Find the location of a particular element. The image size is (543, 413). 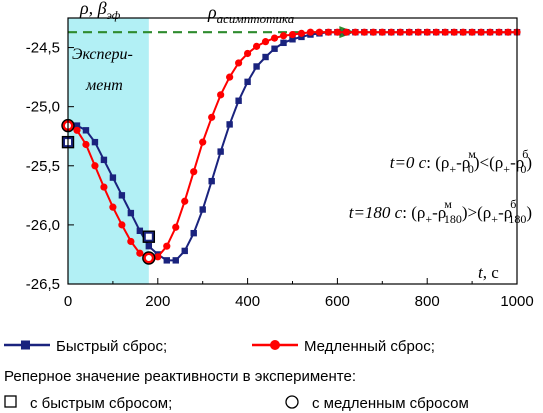

legend-marker-circle is located at coordinates (275, 345).